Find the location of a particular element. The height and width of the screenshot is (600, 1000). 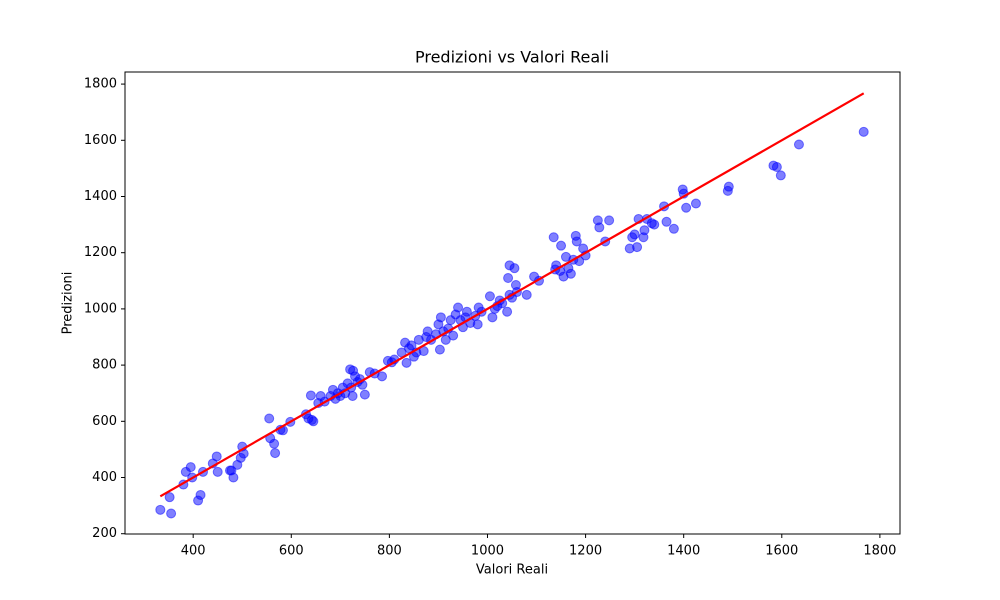

y-tick-label: 1400 is located at coordinates (100, 196).